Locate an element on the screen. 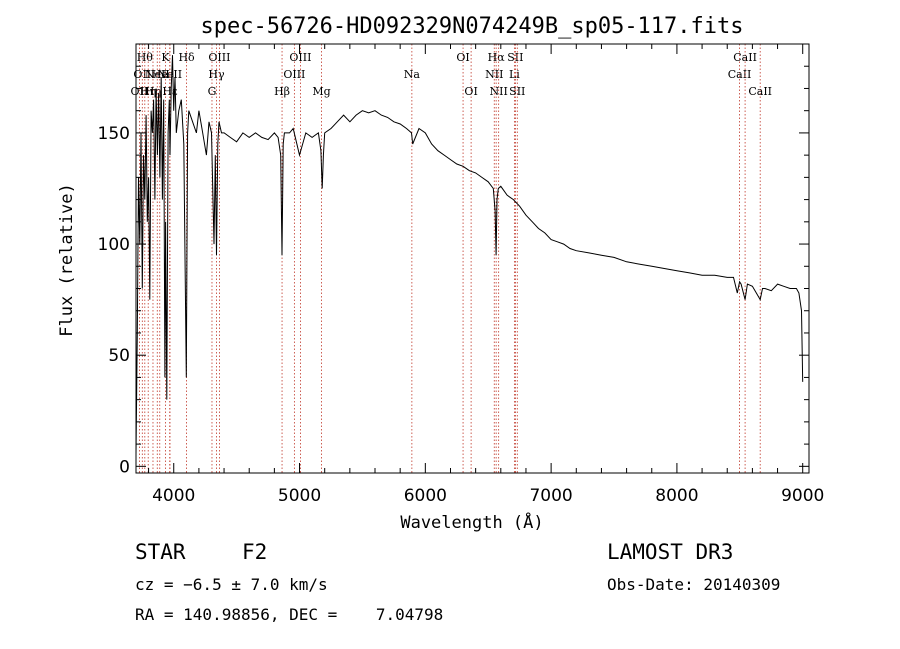  marker-label-12: Hγ is located at coordinates (216, 74).